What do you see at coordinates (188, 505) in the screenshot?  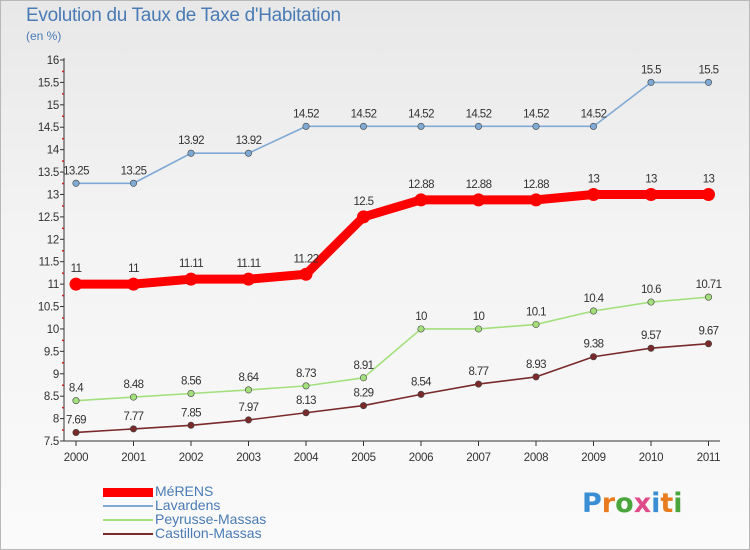 I see `legend-label: Lavardens` at bounding box center [188, 505].